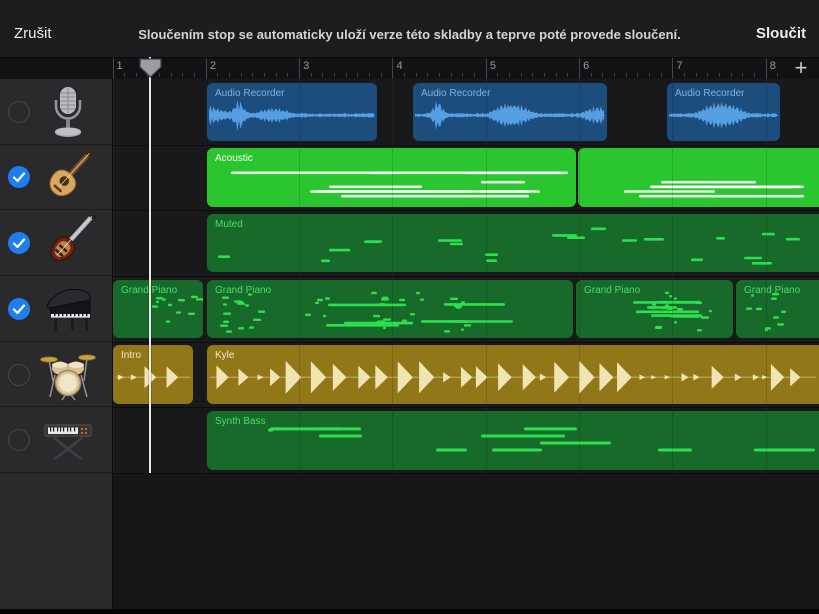 Image resolution: width=819 pixels, height=614 pixels. I want to click on region-label: Intro, so click(131, 356).